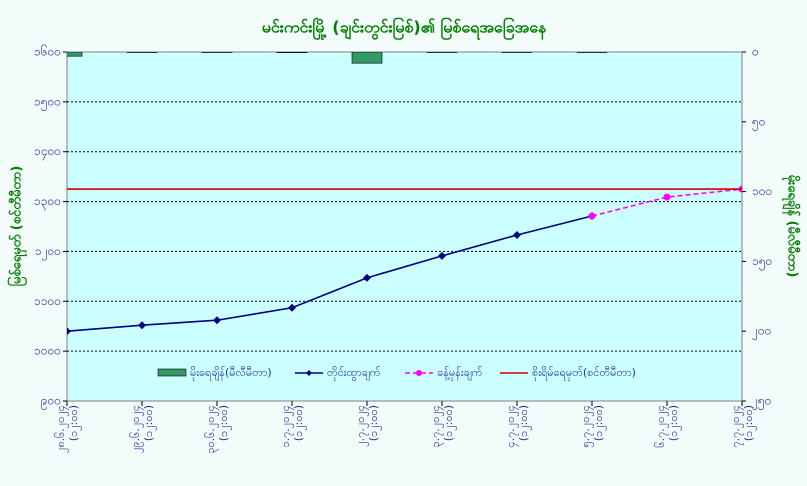  What do you see at coordinates (762, 262) in the screenshot?
I see `y2-tick-label: ၁၅၀` at bounding box center [762, 262].